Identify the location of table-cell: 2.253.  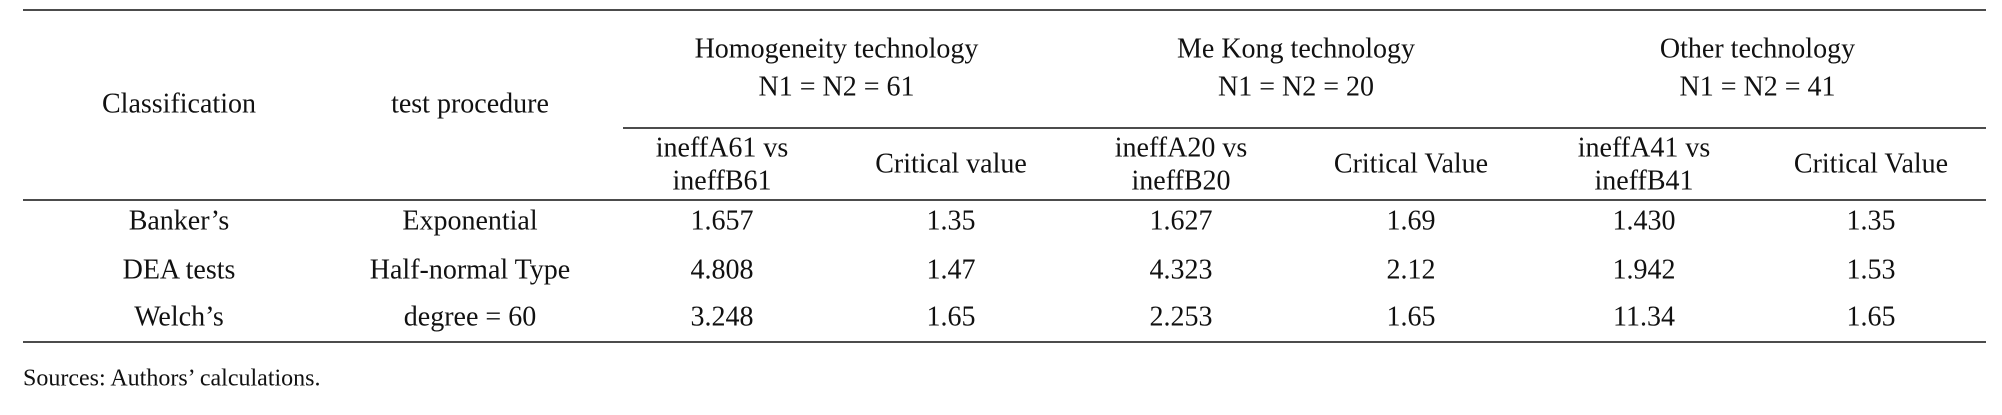
(1181, 316).